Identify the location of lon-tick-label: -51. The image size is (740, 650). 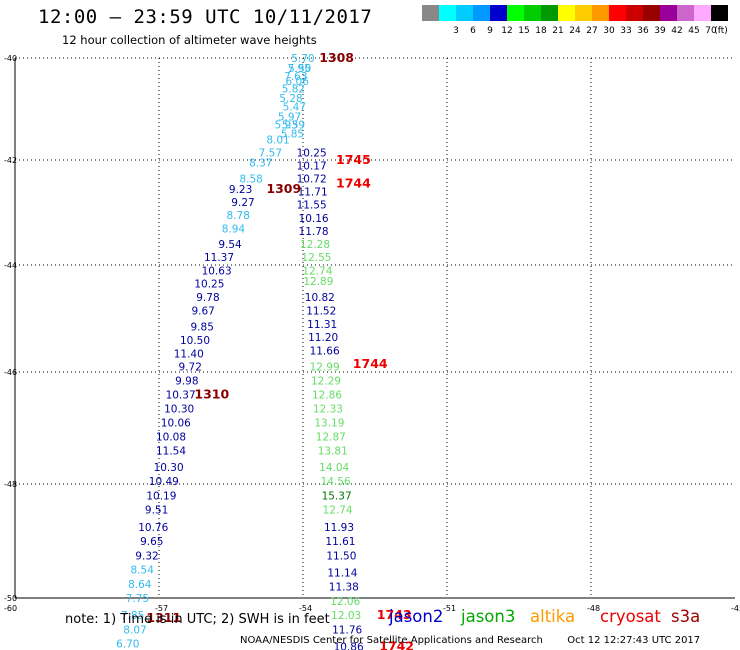
(449, 608).